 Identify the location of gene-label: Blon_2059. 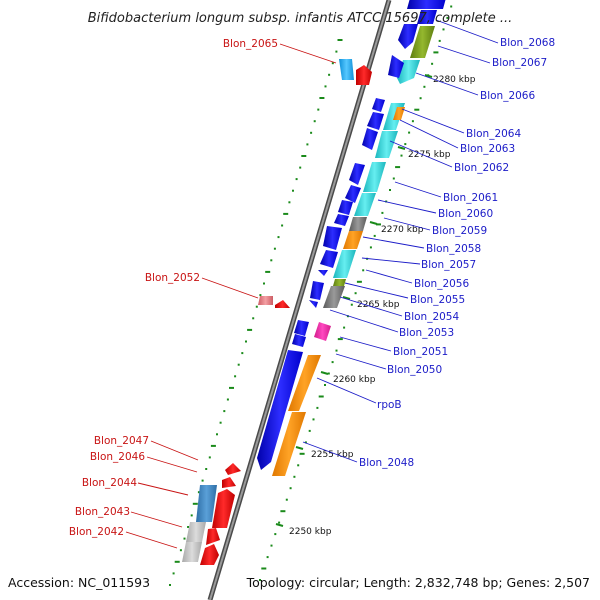
(459, 231).